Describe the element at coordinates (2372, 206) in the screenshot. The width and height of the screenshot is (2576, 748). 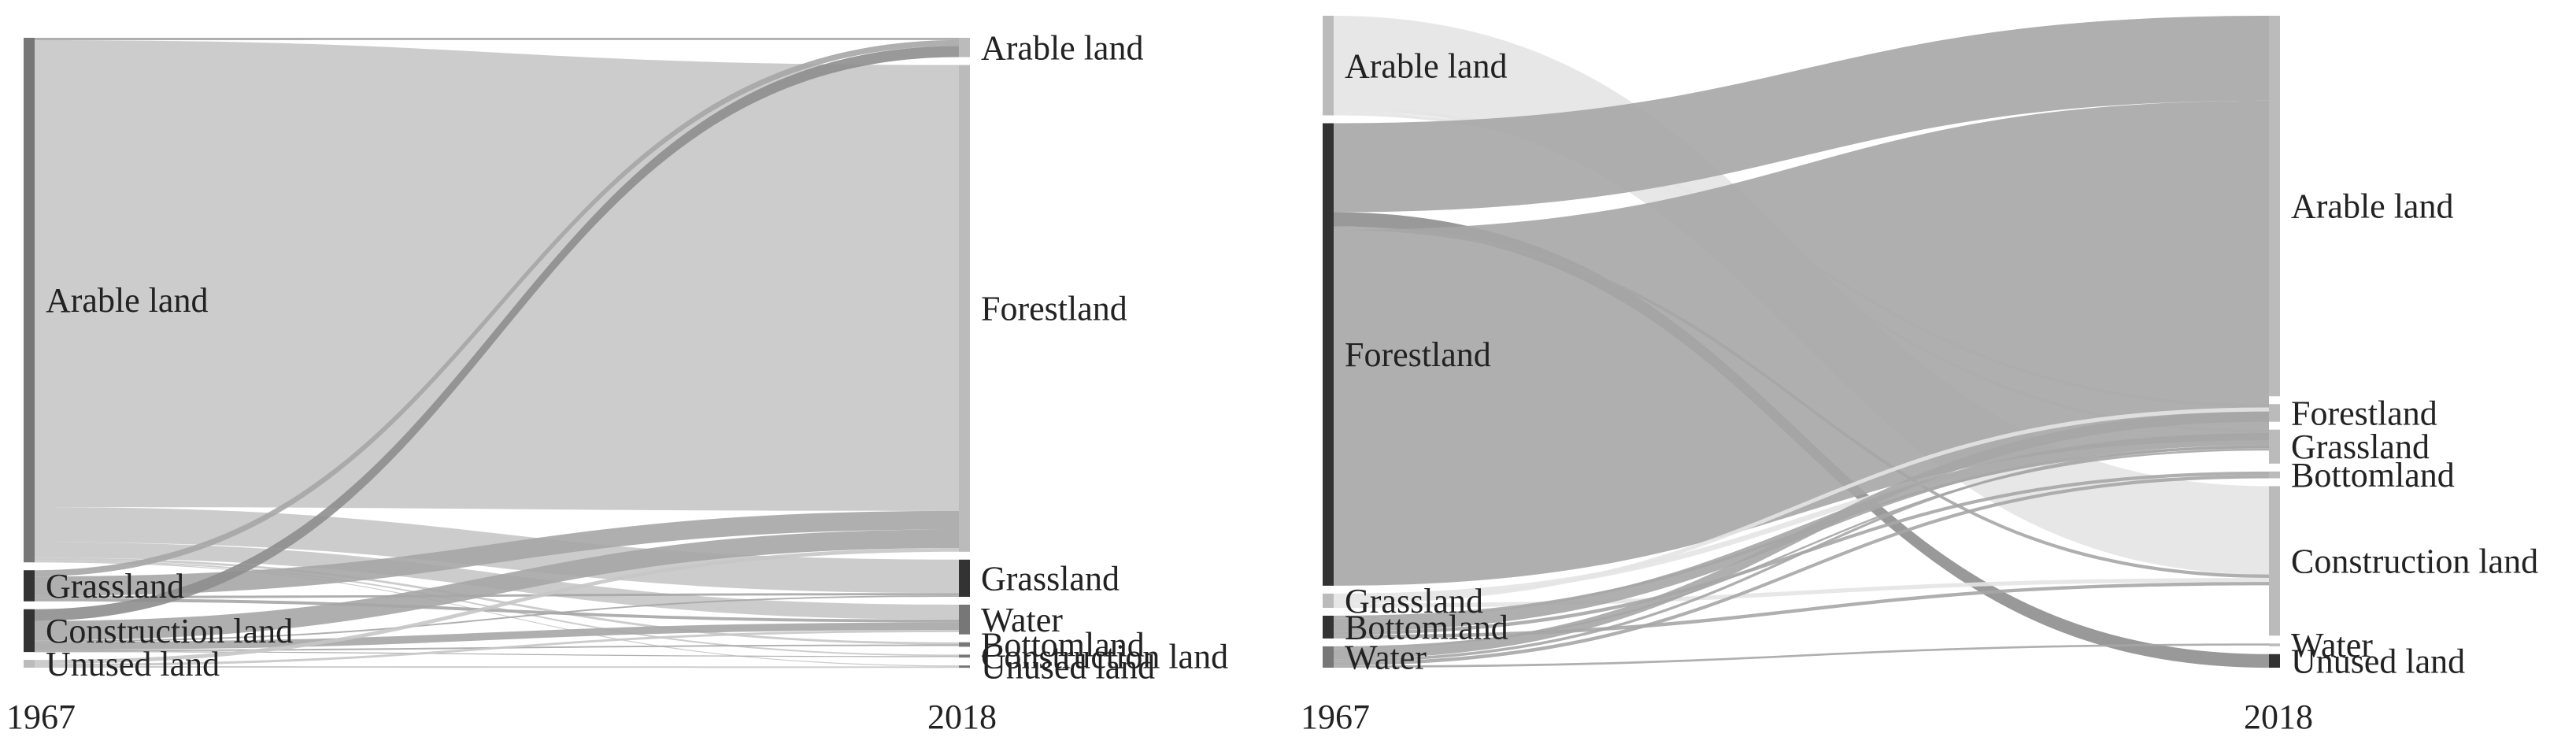
I see `right-panel-target-label-arable-land: Arable land` at that location.